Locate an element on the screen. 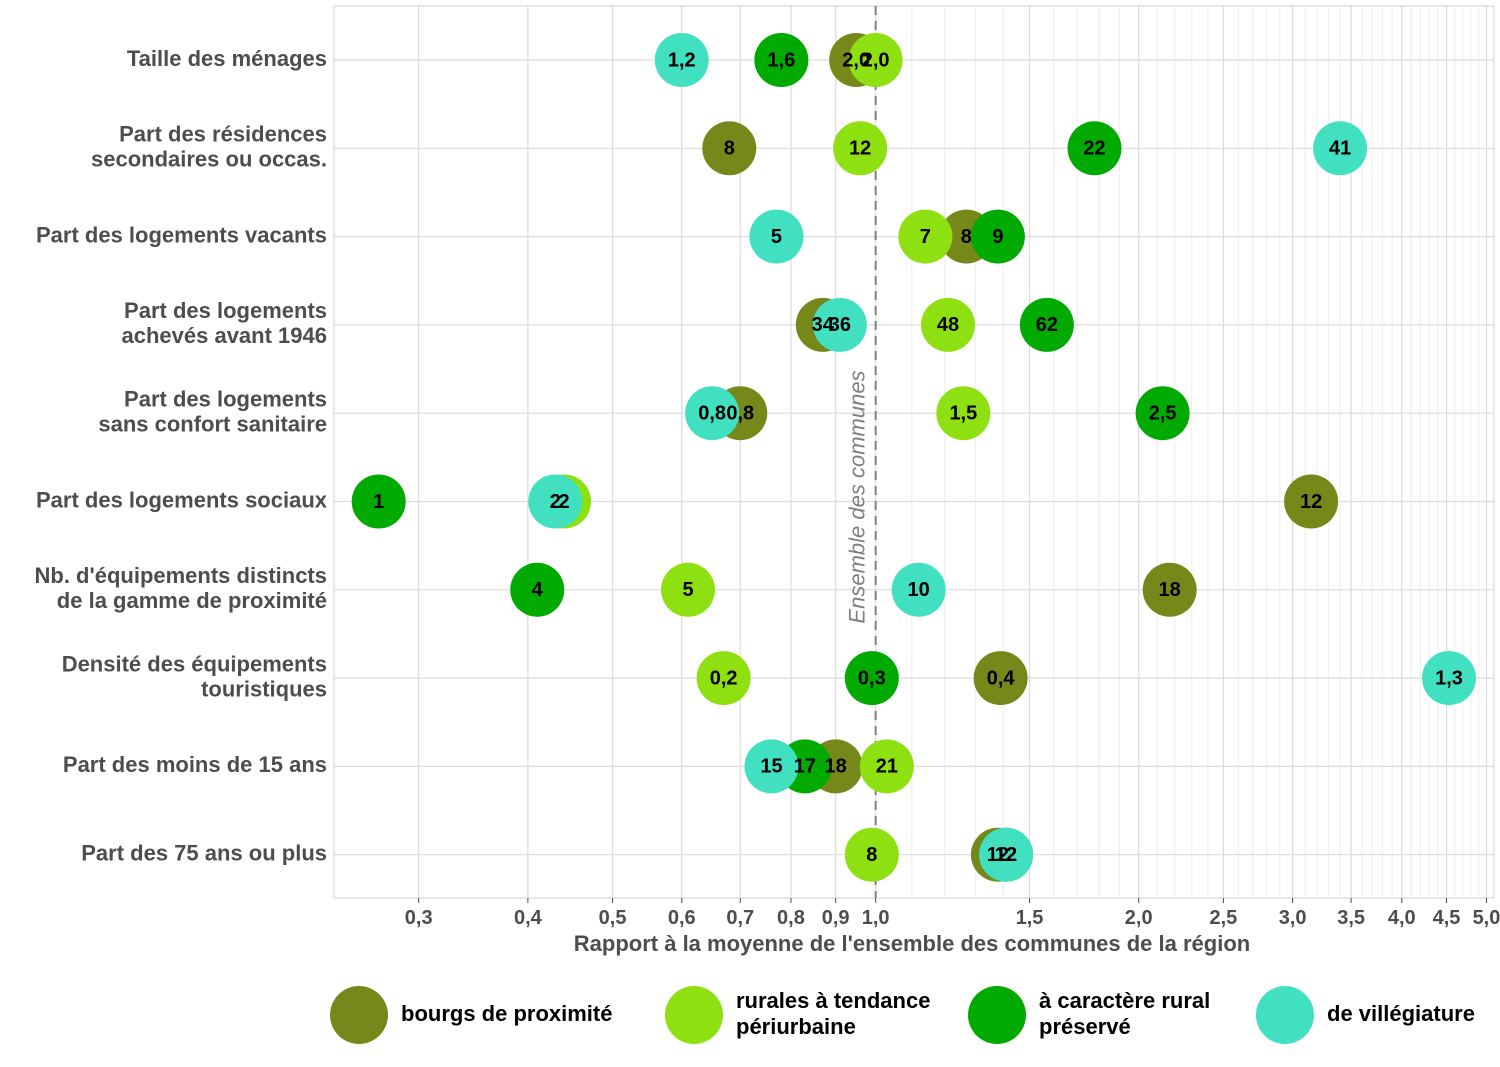 Image resolution: width=1500 pixels, height=1067 pixels. point-label-series-3-row-10: 12 is located at coordinates (1006, 855).